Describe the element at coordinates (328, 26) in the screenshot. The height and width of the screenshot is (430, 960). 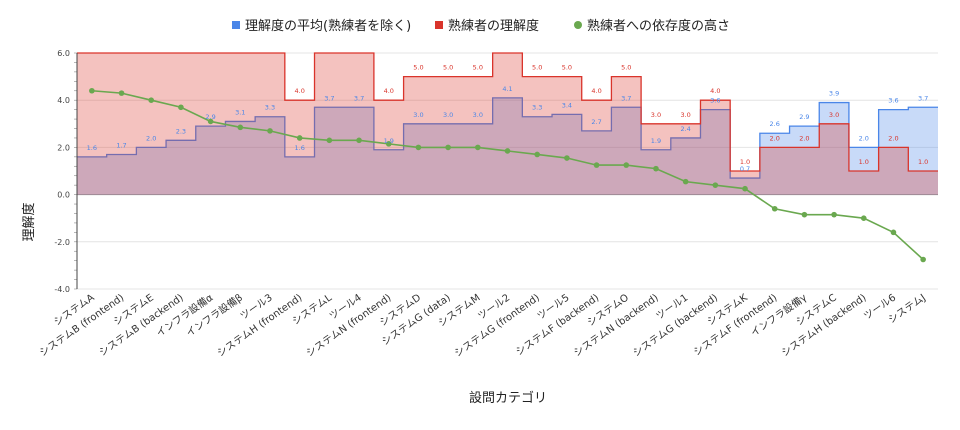
I see `legend-label: 理解度の平均(熟練者を除く)` at that location.